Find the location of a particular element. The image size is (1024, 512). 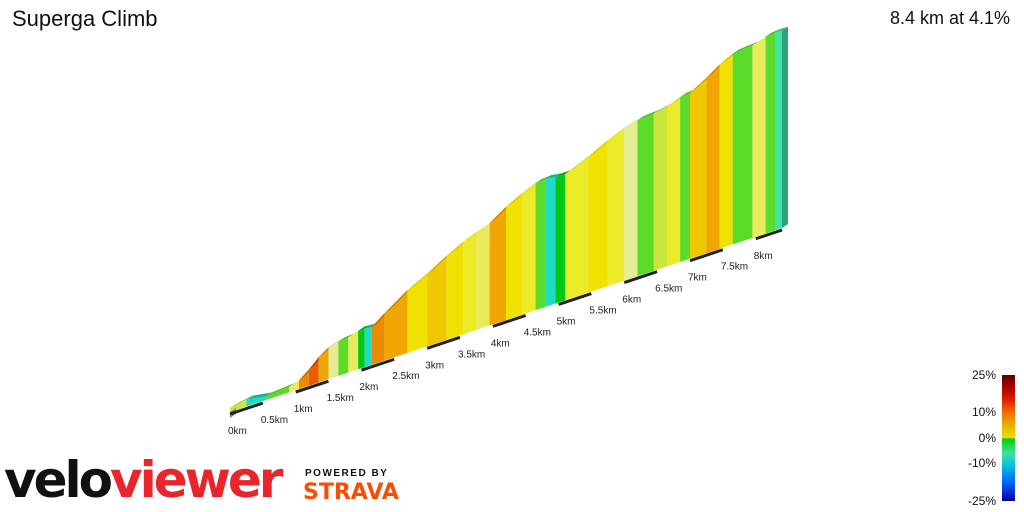

distance-tick-label: 3km is located at coordinates (434, 365).